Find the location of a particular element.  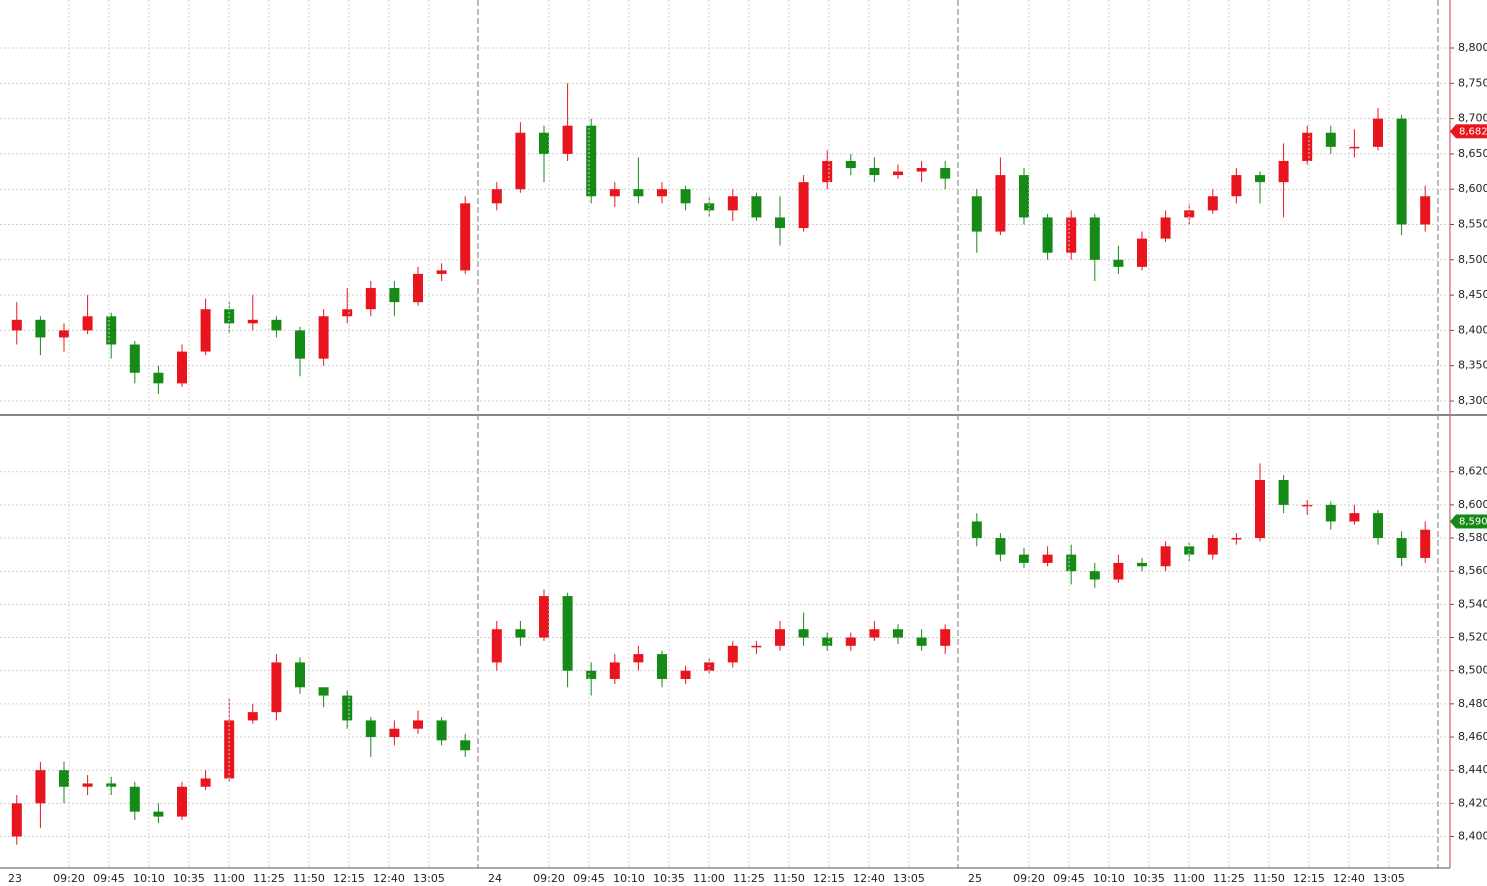

y-tick-label: 8,480 is located at coordinates (1472, 703).